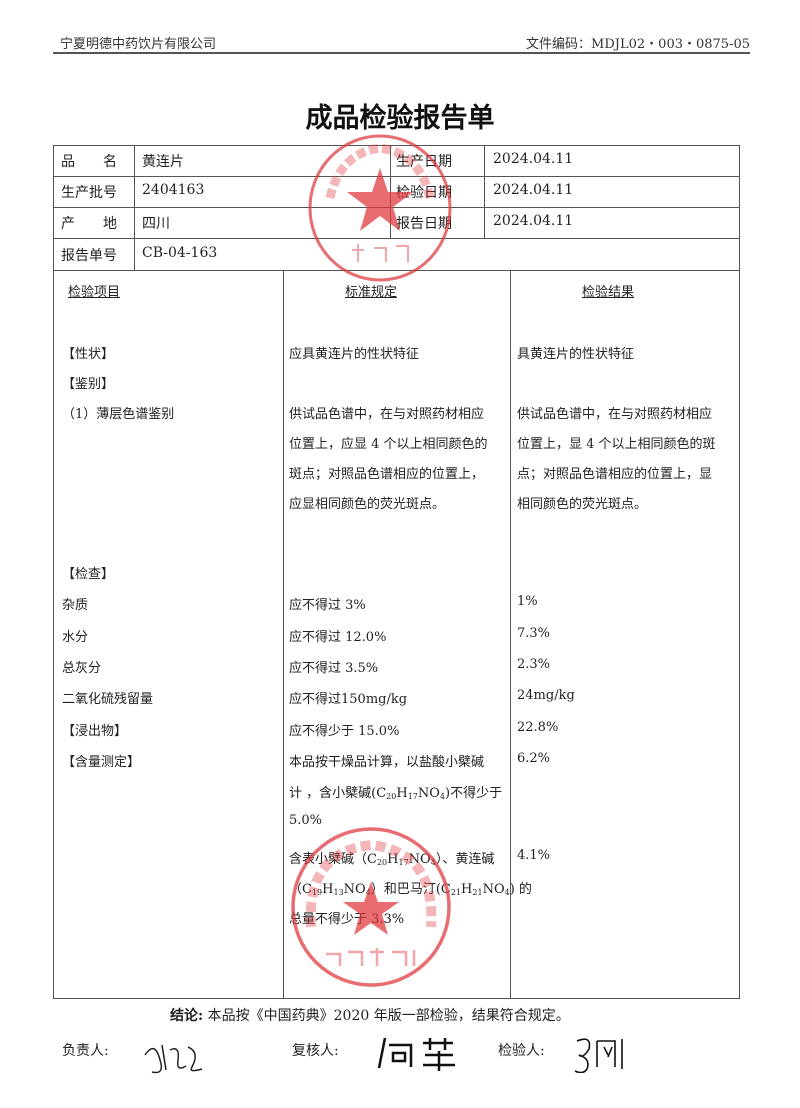  Describe the element at coordinates (89, 162) in the screenshot. I see `product-label: 品 名` at that location.